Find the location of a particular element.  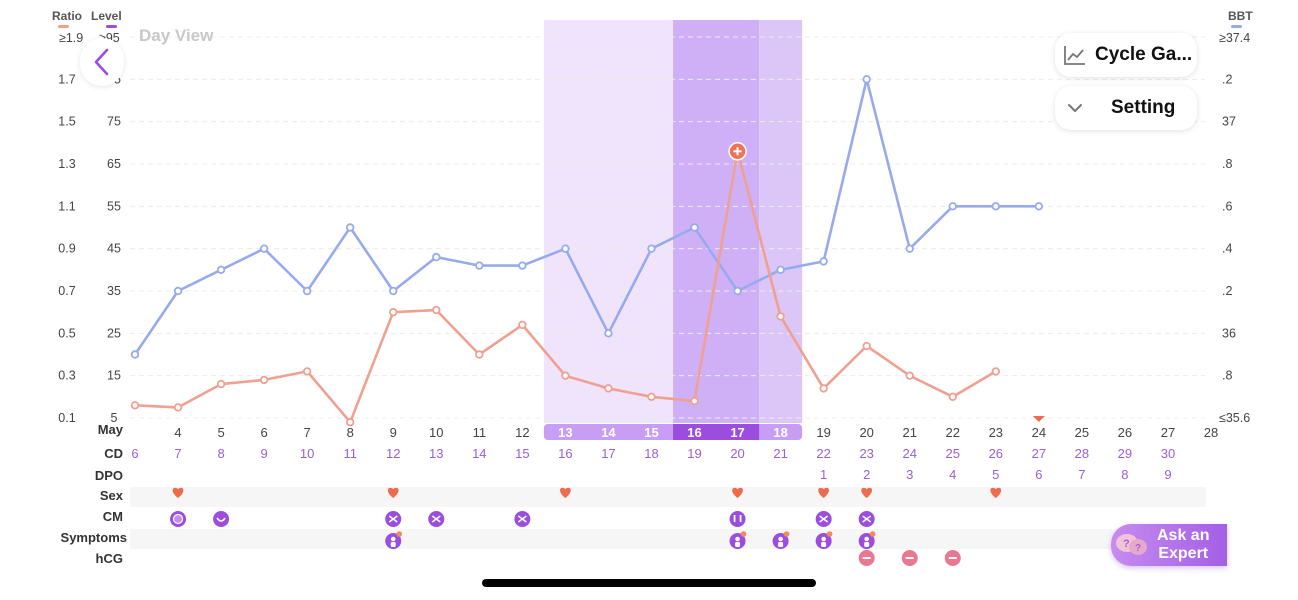

dpo-label: 6 is located at coordinates (1038, 474).